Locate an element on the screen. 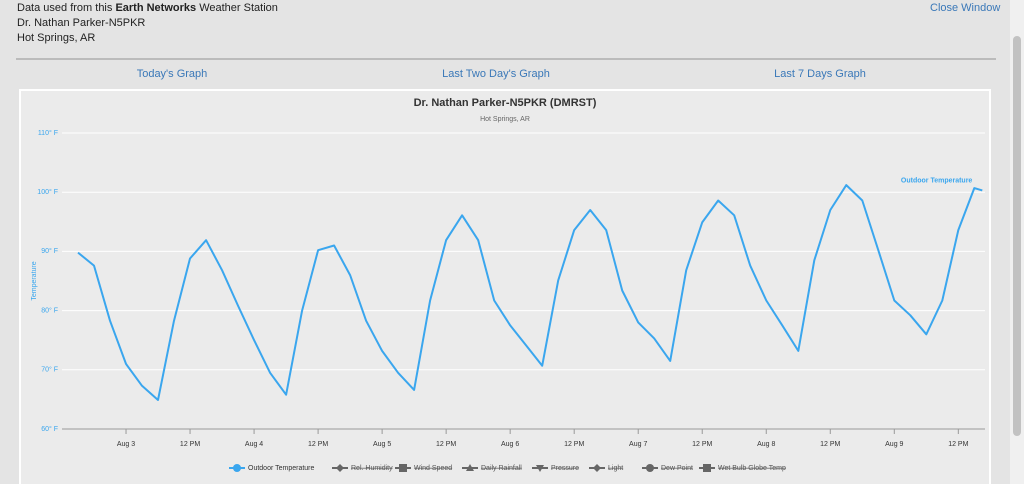  legend-label: Light is located at coordinates (615, 468).